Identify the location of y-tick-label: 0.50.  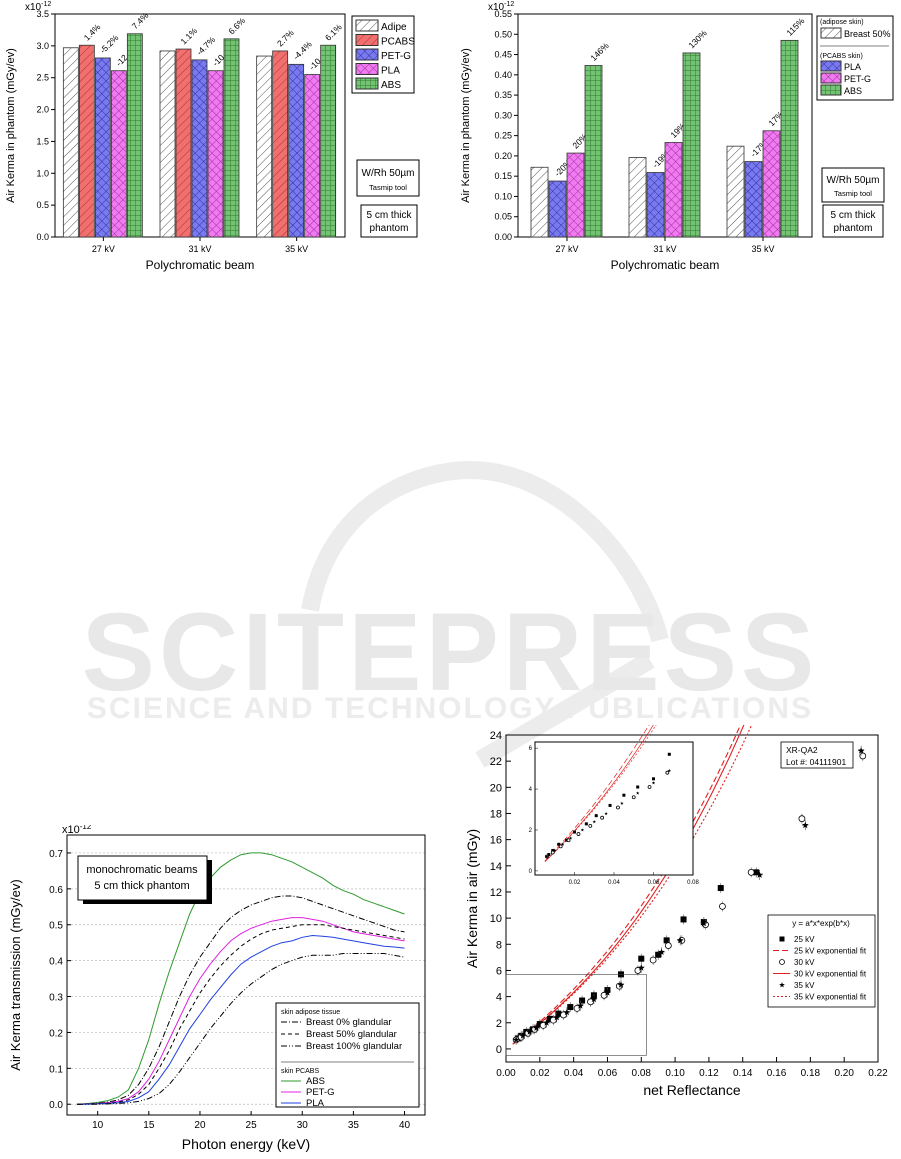
(503, 34).